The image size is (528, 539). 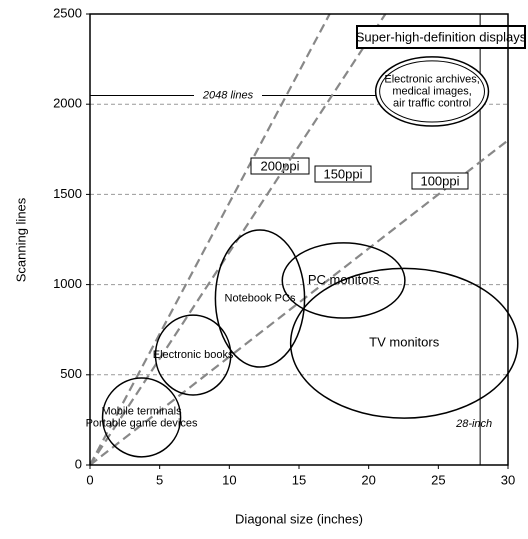 What do you see at coordinates (67, 12) in the screenshot?
I see `y-tick-label: 2500` at bounding box center [67, 12].